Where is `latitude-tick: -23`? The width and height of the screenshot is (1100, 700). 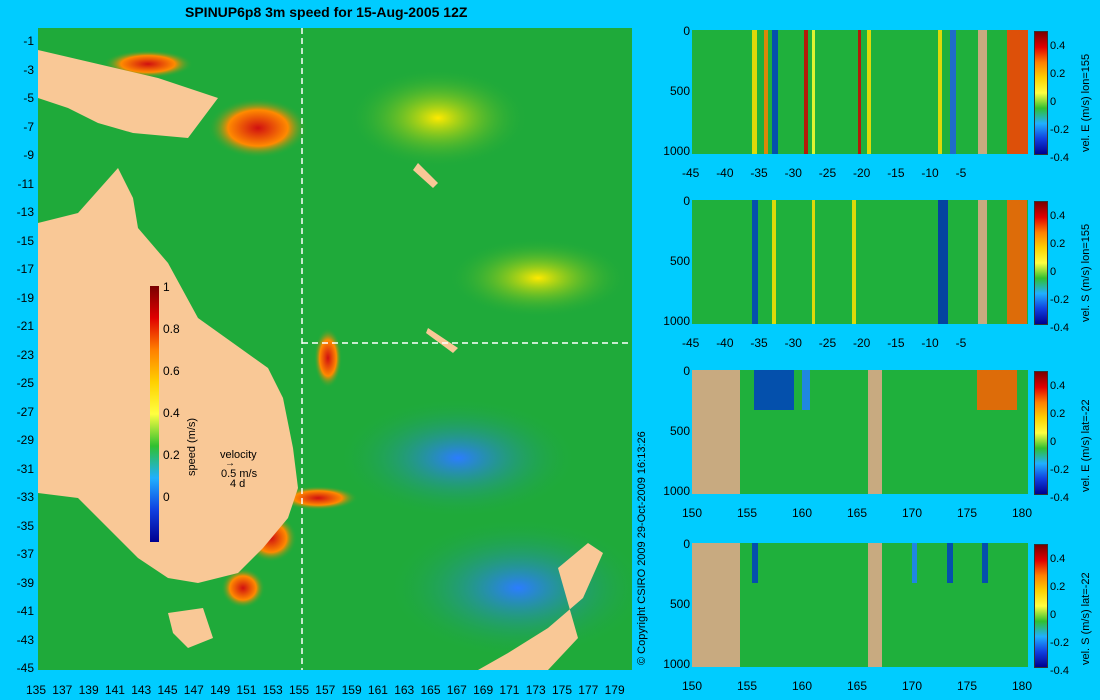 latitude-tick: -23 is located at coordinates (25, 354).